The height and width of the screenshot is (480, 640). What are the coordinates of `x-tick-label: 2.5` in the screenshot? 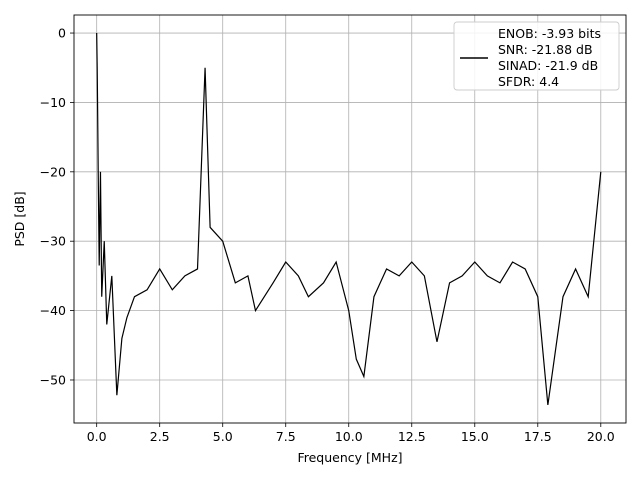 It's located at (160, 436).